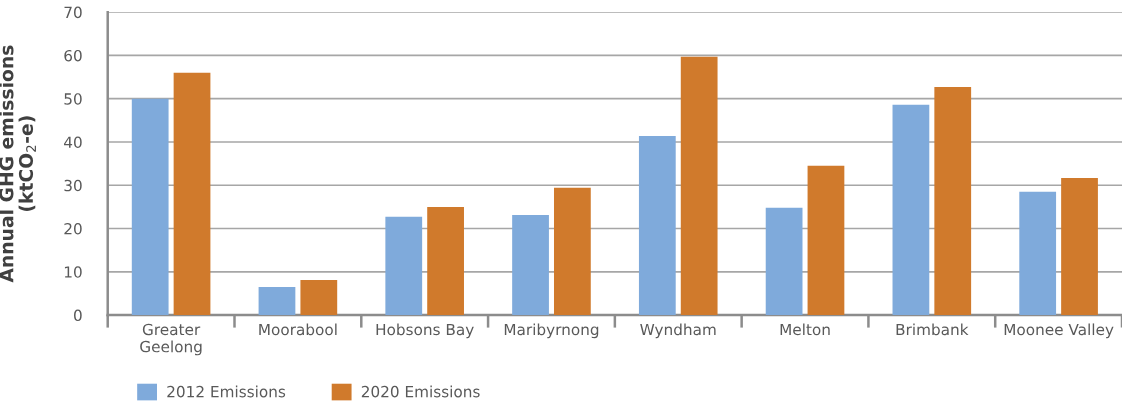 This screenshot has height=405, width=1122. Describe the element at coordinates (73, 229) in the screenshot. I see `y-tick-label: 20` at that location.